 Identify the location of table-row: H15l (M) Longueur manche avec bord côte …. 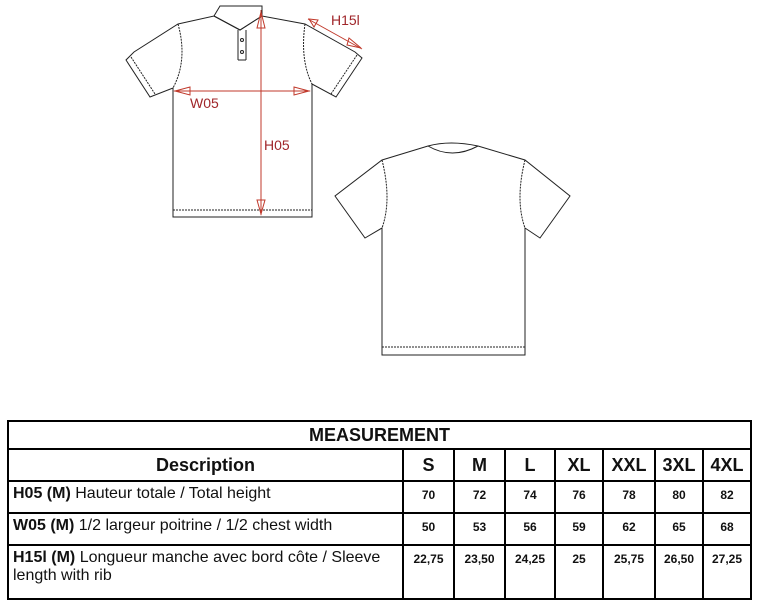
(379, 572).